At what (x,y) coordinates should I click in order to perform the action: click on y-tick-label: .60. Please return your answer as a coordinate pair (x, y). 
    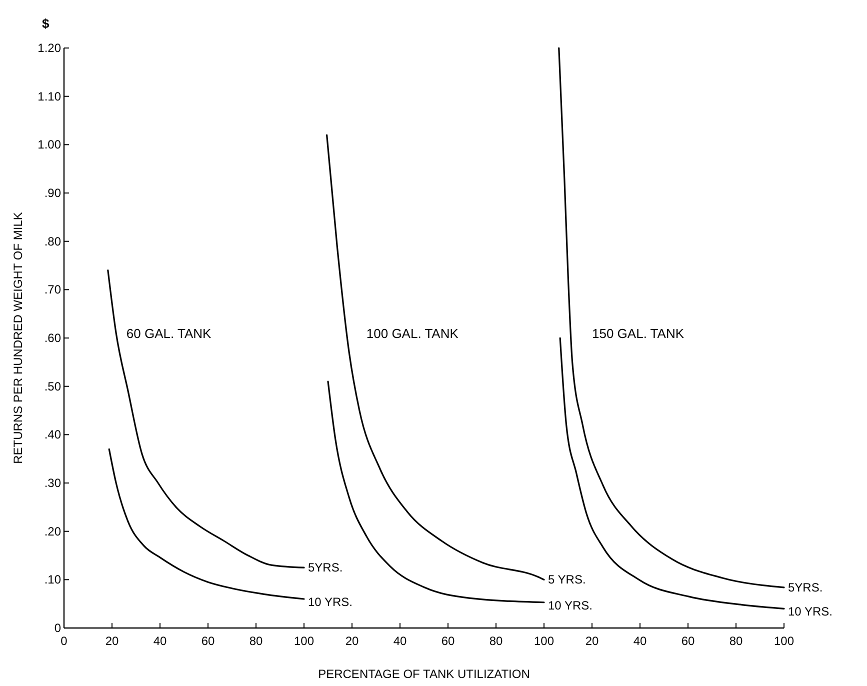
    Looking at the image, I should click on (53, 338).